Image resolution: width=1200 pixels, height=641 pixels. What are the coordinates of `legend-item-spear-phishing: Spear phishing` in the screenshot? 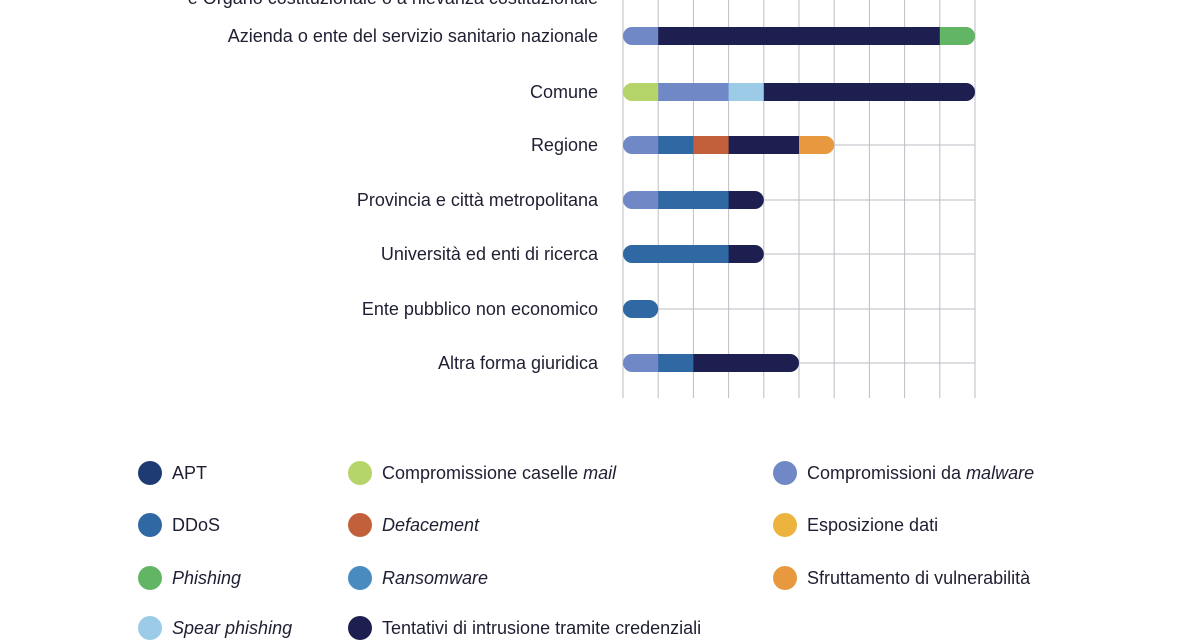 It's located at (215, 628).